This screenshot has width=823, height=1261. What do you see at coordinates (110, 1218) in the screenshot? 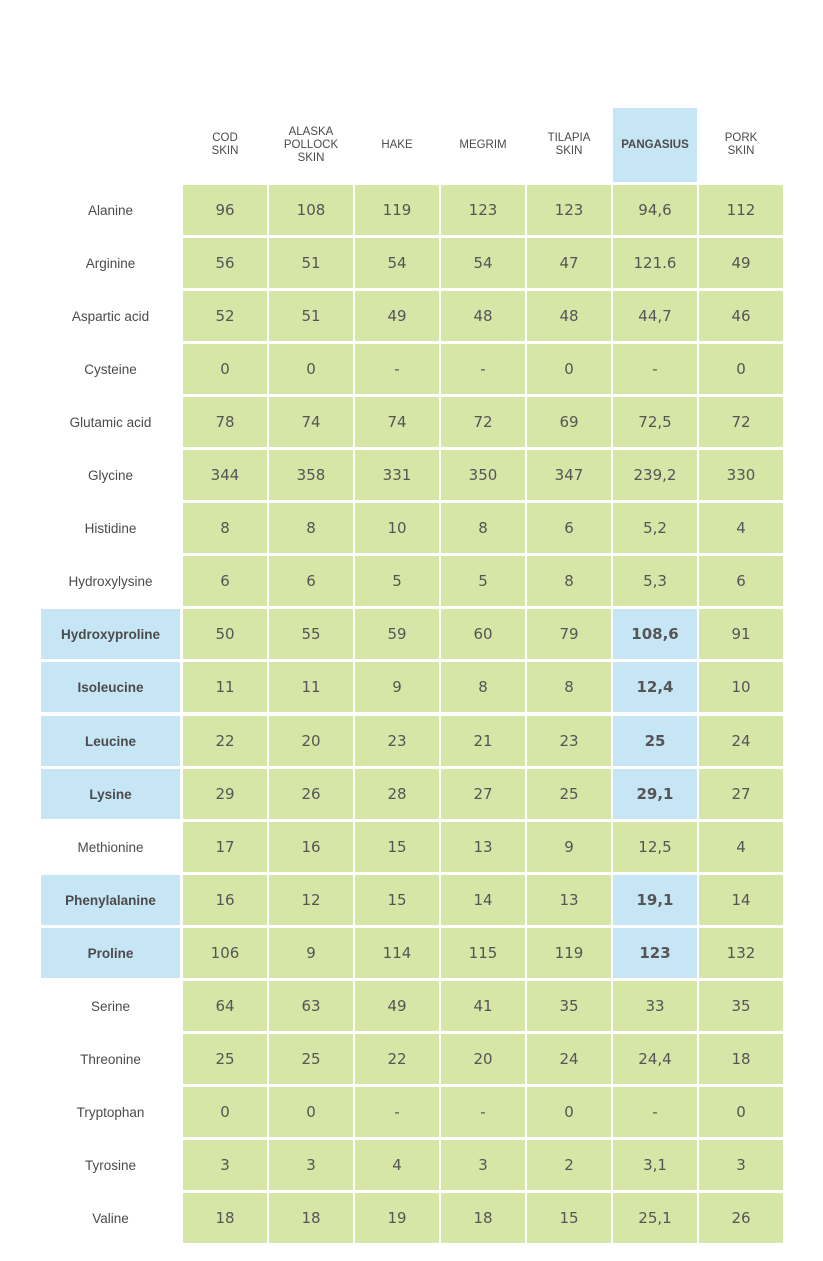
I see `row-label: Valine` at bounding box center [110, 1218].